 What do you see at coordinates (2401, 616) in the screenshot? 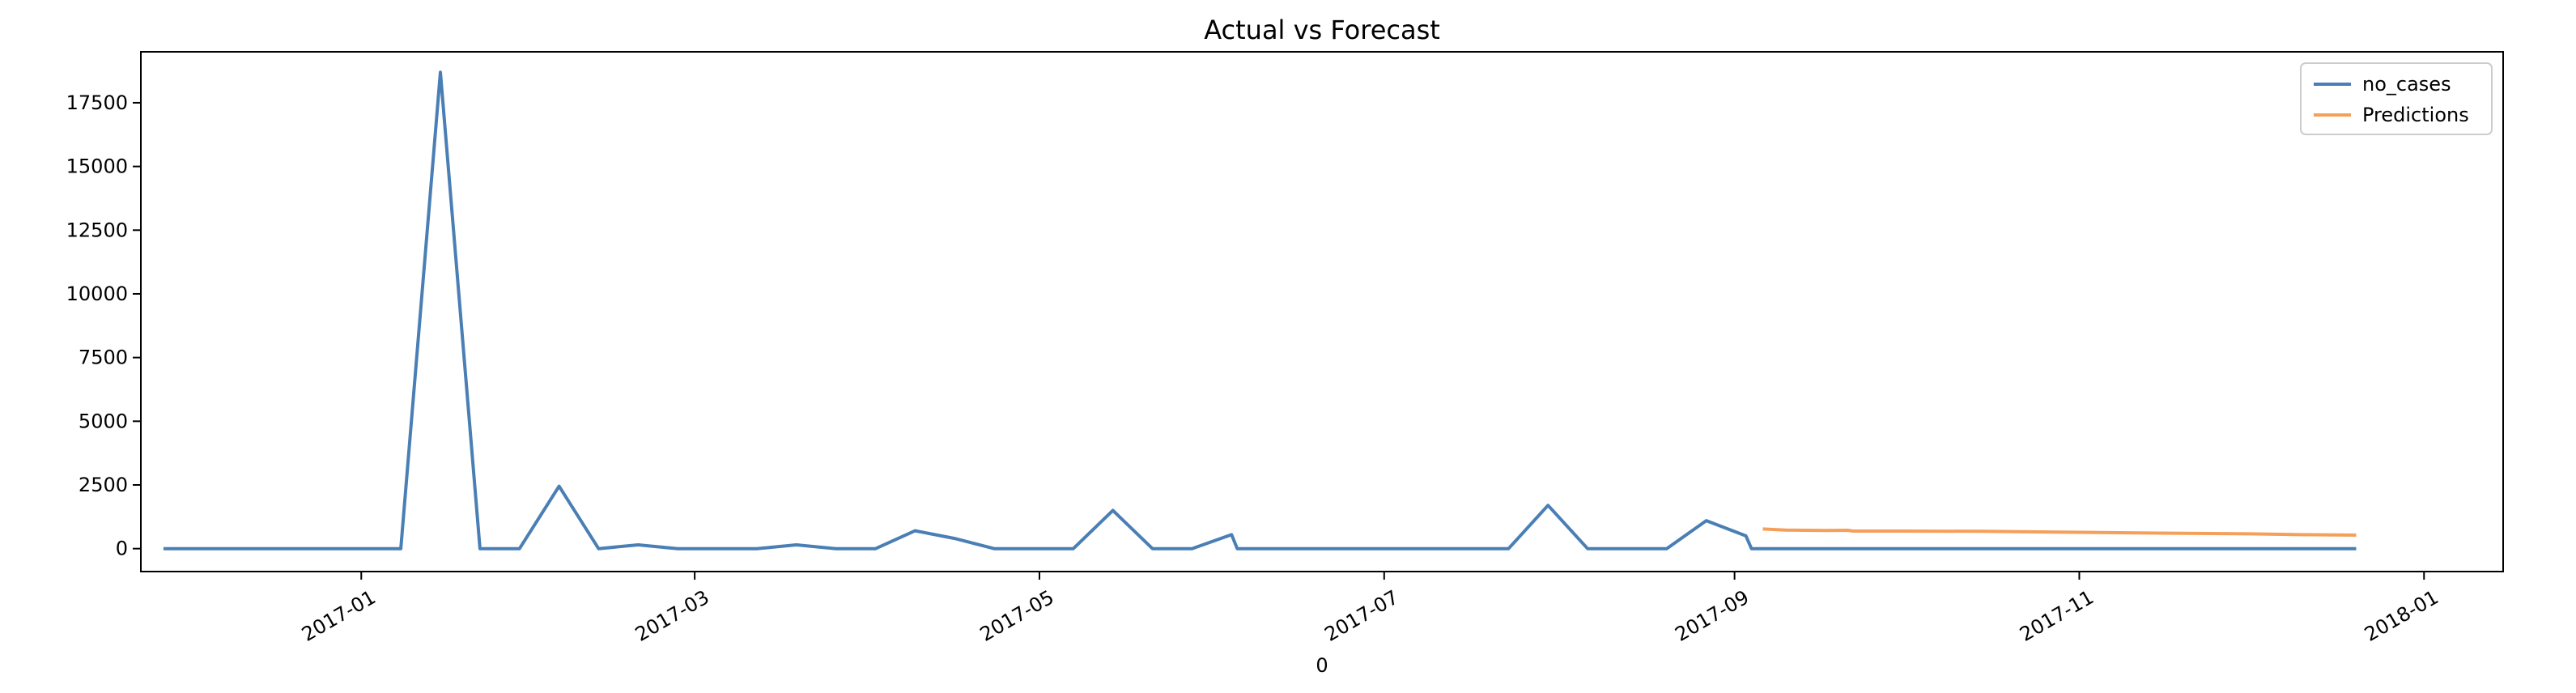
I see `x-tick-label: 2018-01` at bounding box center [2401, 616].